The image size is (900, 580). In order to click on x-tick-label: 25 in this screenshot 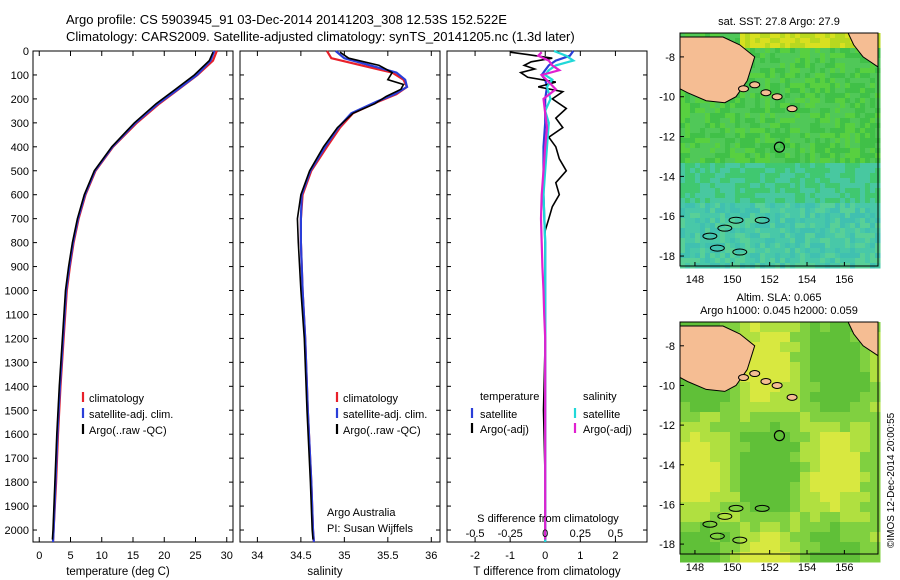, I will do `click(195, 556)`.